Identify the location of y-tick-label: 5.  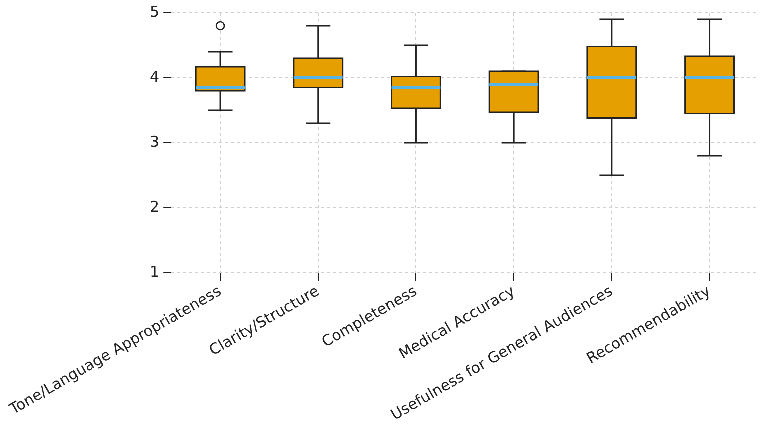
(155, 11).